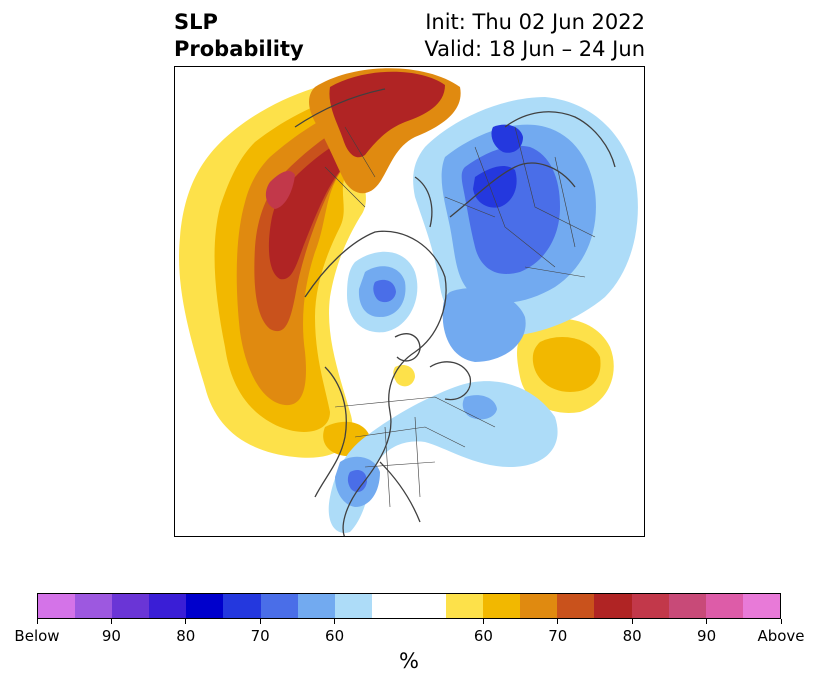  What do you see at coordinates (239, 49) in the screenshot?
I see `title-quantity: Probability` at bounding box center [239, 49].